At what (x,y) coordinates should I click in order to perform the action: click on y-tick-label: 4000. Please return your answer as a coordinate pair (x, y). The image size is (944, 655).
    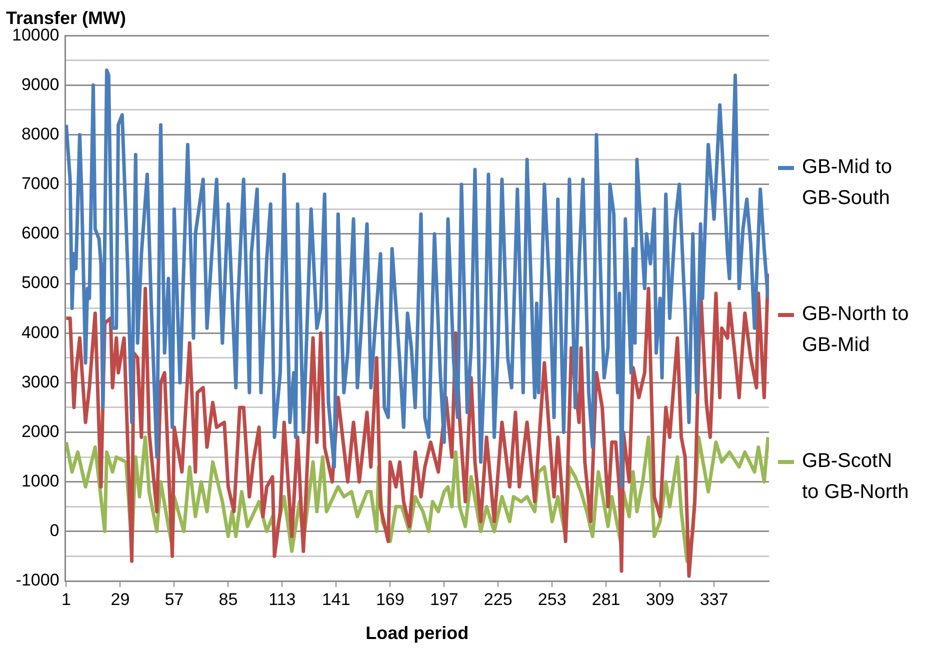
    Looking at the image, I should click on (40, 332).